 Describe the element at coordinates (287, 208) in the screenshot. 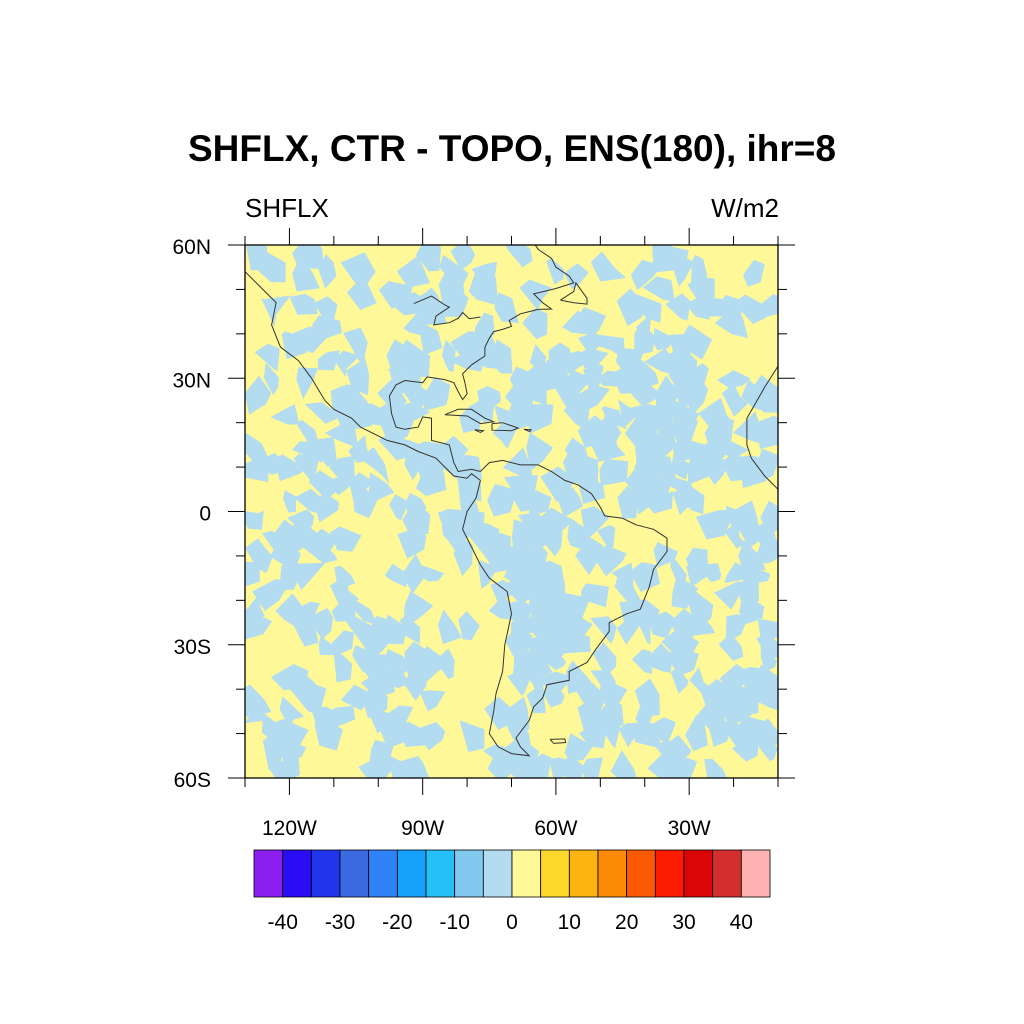

I see `variable-label: SHFLX` at that location.